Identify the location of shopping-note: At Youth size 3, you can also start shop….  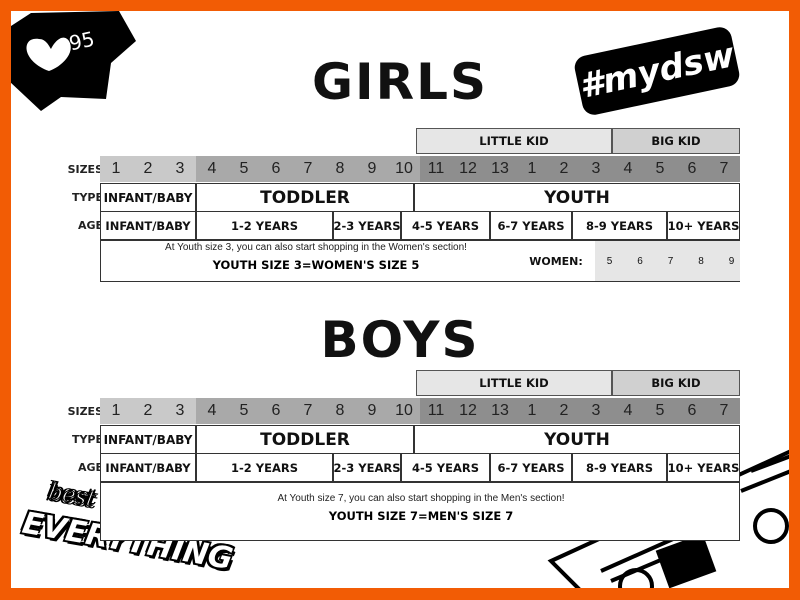
(420, 261).